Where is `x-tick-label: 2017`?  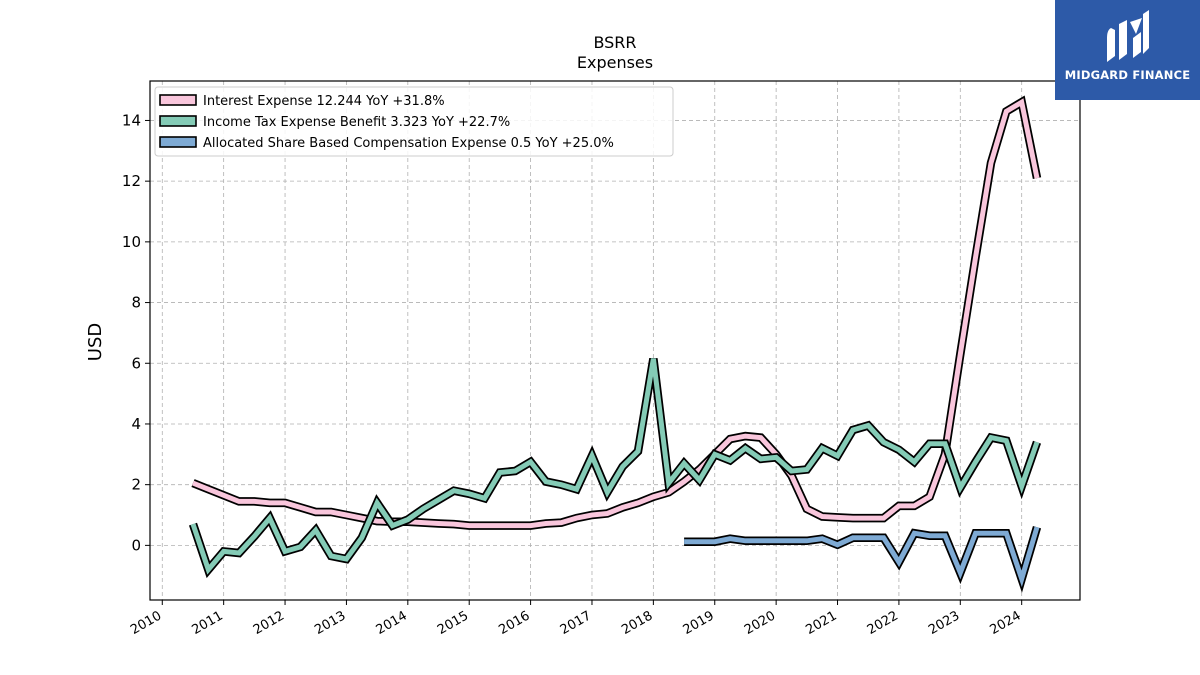 x-tick-label: 2017 is located at coordinates (576, 623).